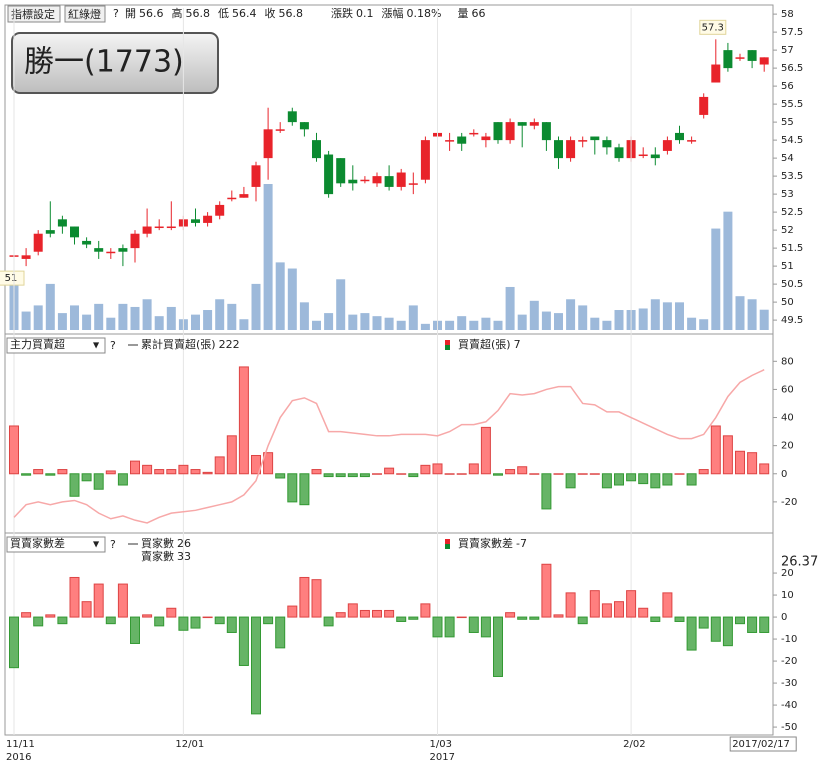 Image resolution: width=819 pixels, height=767 pixels. I want to click on indicator-select-label: 買賣家數差, so click(37, 543).